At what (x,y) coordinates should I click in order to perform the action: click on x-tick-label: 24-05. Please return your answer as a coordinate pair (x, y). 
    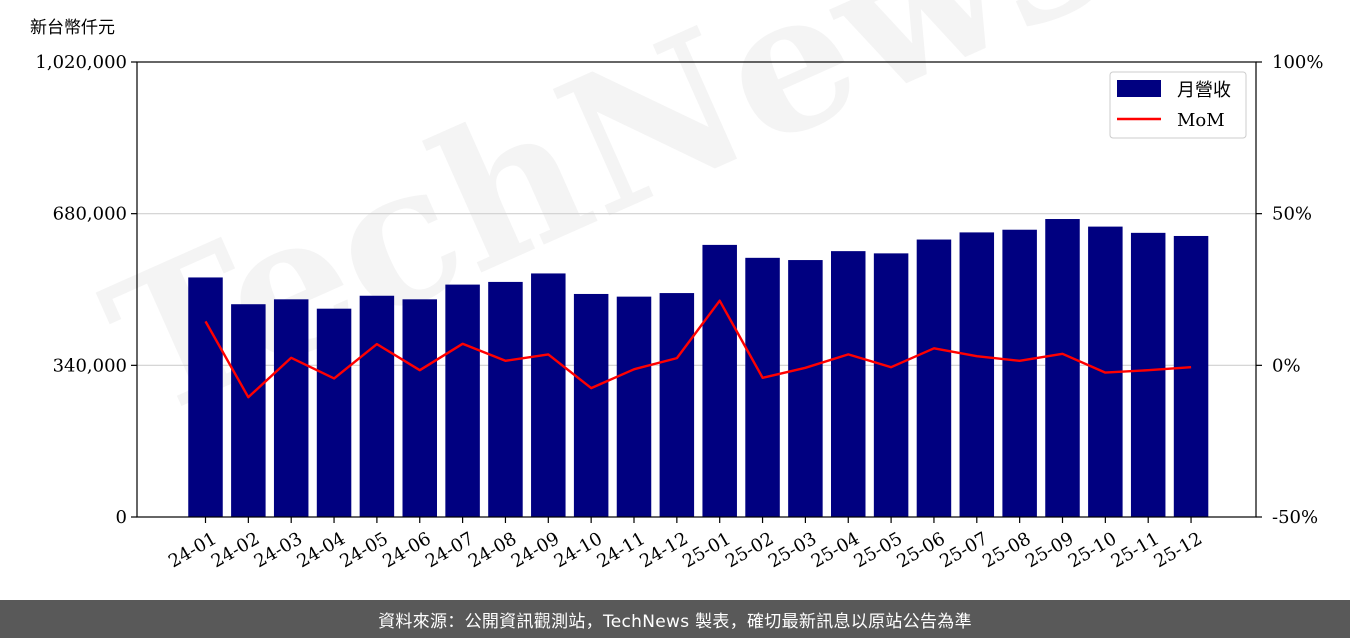
    Looking at the image, I should click on (363, 550).